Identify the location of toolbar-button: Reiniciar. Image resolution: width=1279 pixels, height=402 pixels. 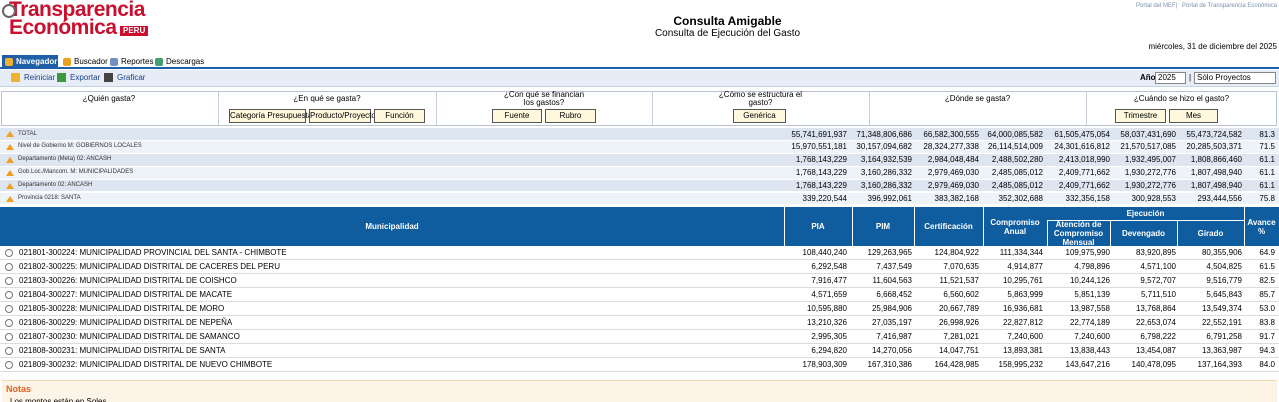
(40, 77).